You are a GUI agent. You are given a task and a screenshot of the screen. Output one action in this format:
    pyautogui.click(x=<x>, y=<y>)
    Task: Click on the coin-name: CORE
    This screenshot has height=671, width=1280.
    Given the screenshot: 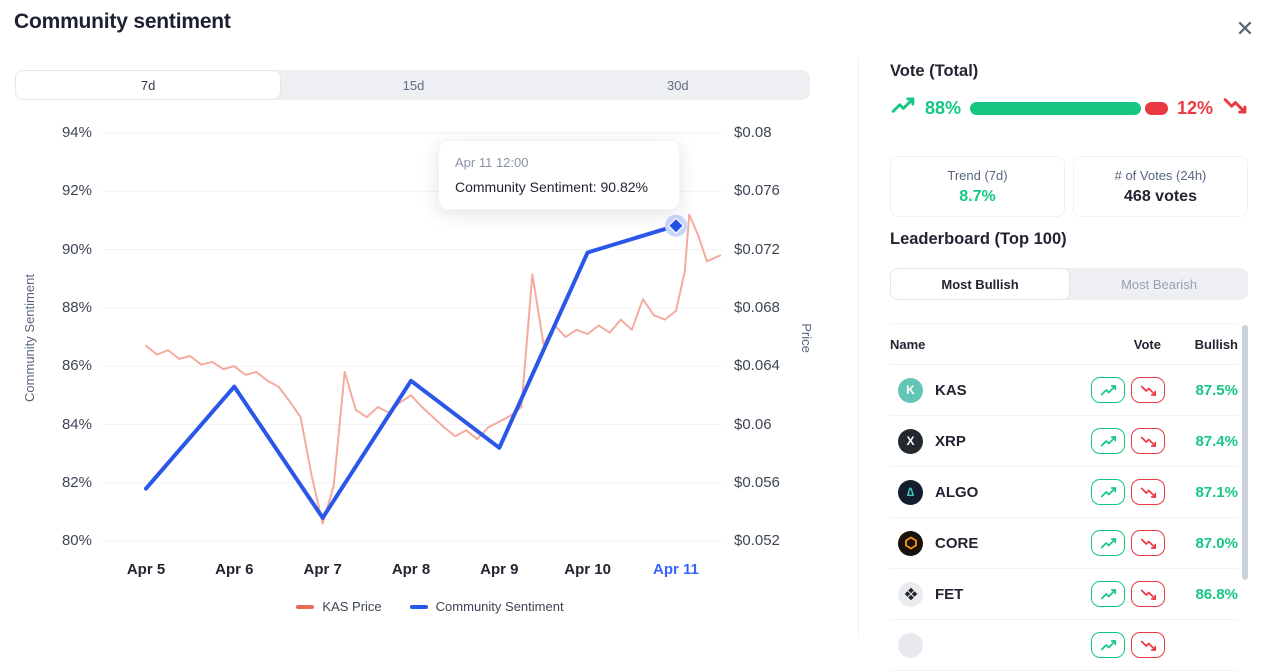 What is the action you would take?
    pyautogui.click(x=957, y=543)
    